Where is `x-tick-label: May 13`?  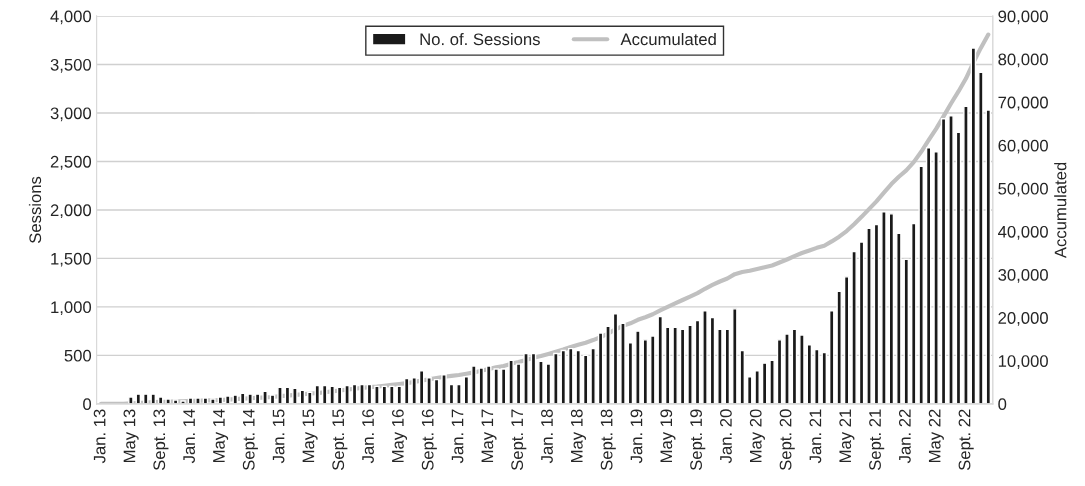 x-tick-label: May 13 is located at coordinates (131, 436).